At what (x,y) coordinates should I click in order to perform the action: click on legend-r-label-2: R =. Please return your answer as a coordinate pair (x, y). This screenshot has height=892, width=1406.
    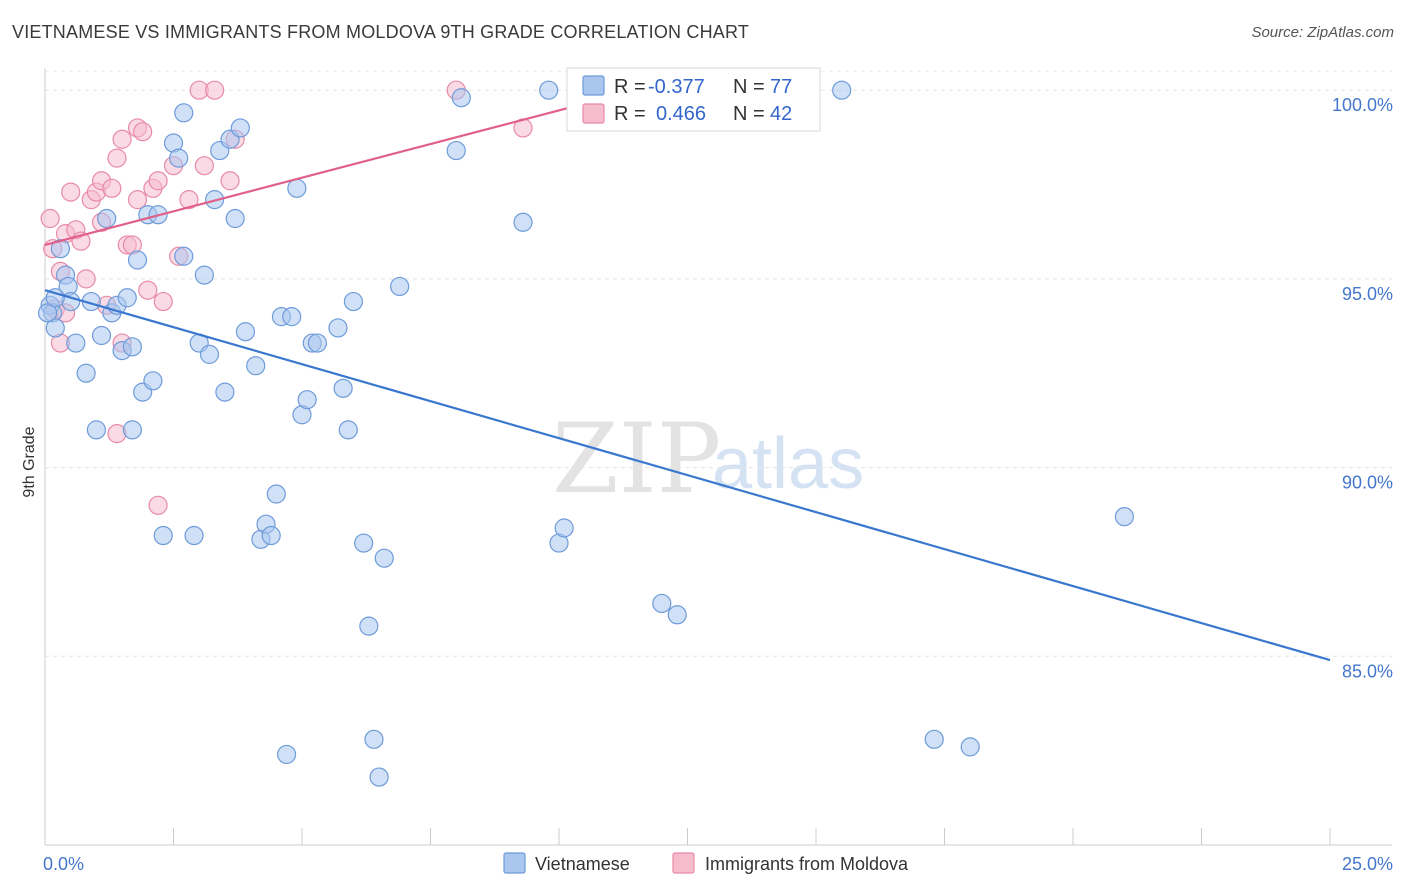
    Looking at the image, I should click on (630, 114).